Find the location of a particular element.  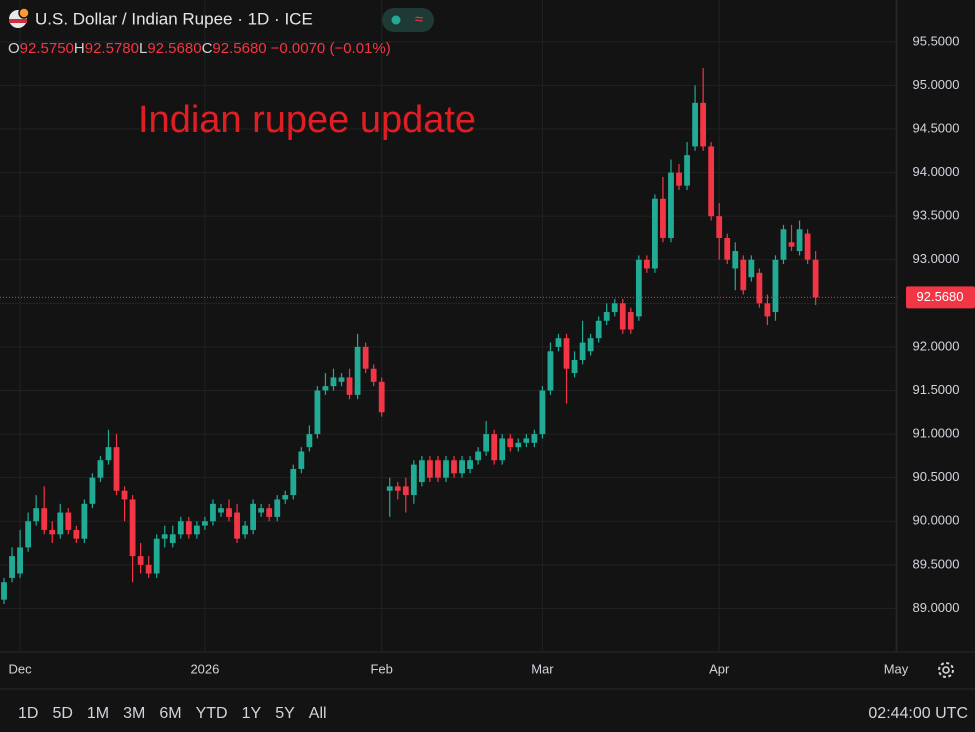

last-price-label: 92.5680 is located at coordinates (940, 296).